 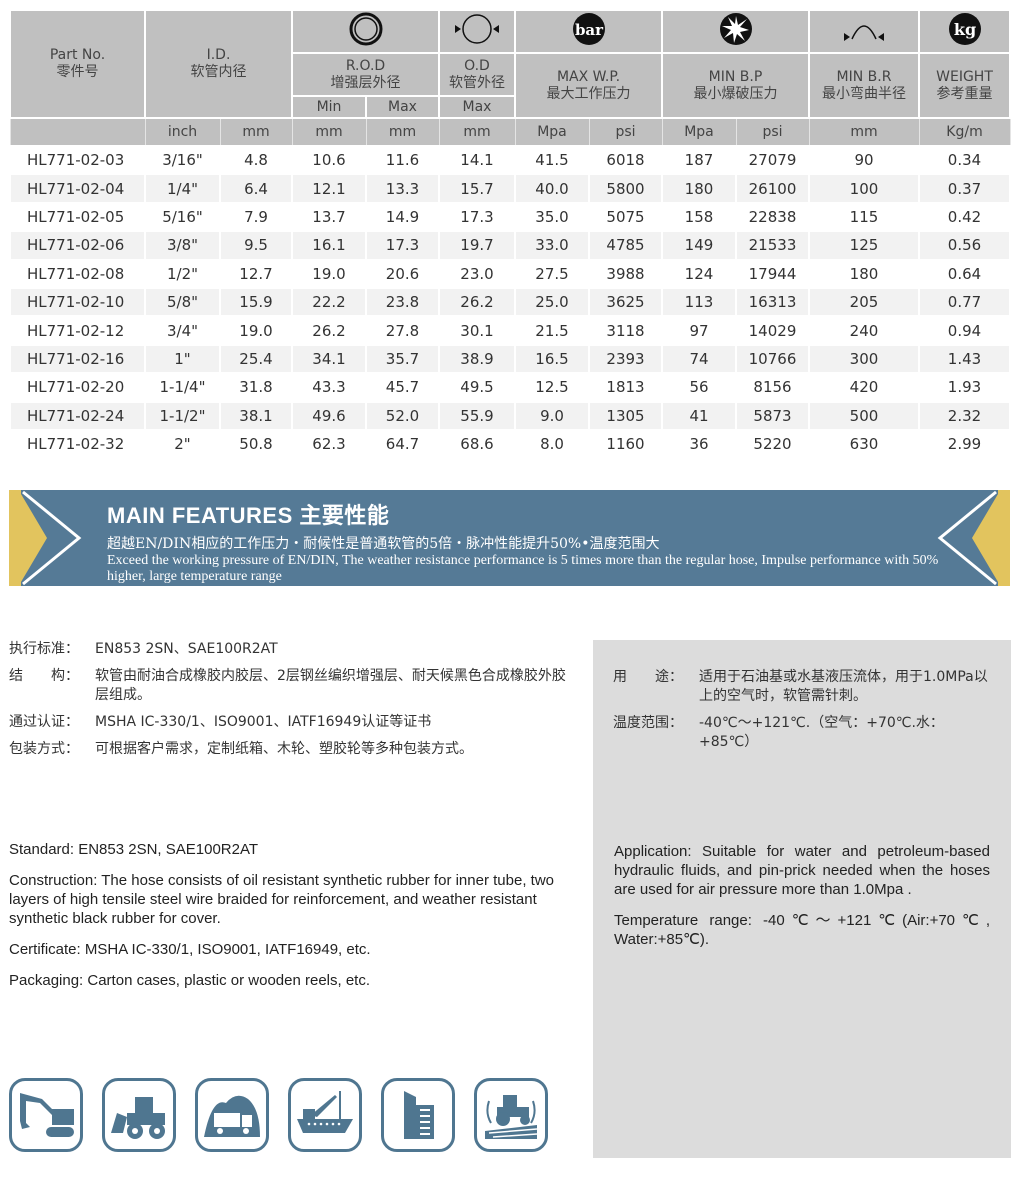 What do you see at coordinates (477, 245) in the screenshot?
I see `table-cell: 19.7` at bounding box center [477, 245].